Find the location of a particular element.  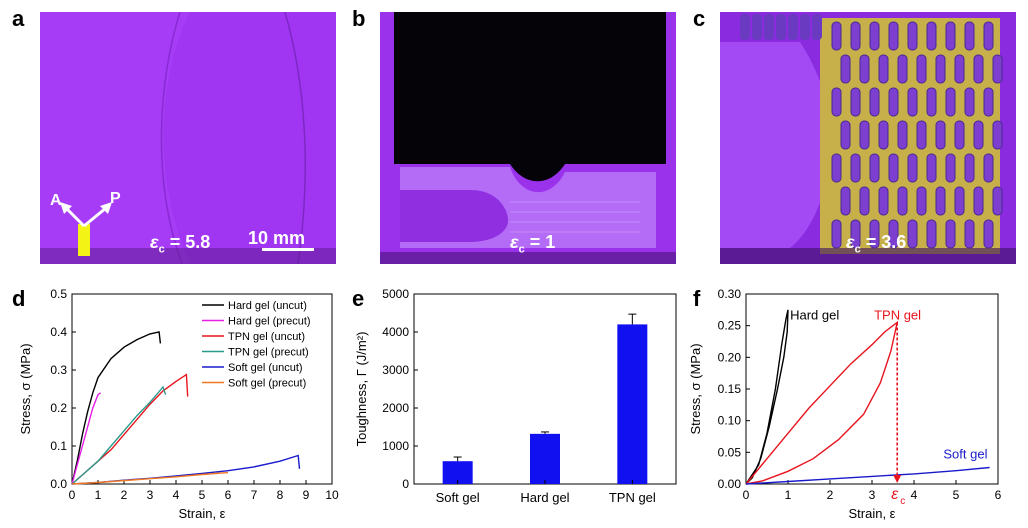

legend-label: Hard gel (precut) is located at coordinates (269, 322).